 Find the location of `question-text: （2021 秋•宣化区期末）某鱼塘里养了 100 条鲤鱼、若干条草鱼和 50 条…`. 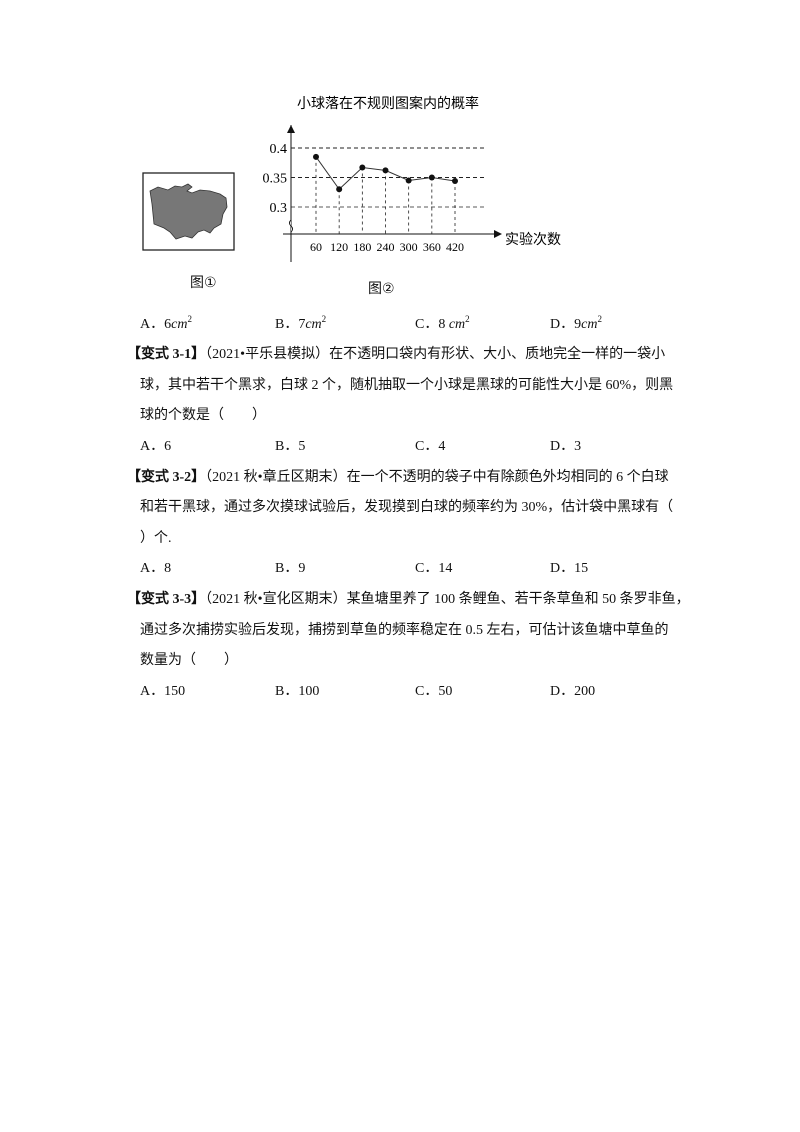

question-text: （2021 秋•宣化区期末）某鱼塘里养了 100 条鲤鱼、若干条草鱼和 50 条… is located at coordinates (447, 599).